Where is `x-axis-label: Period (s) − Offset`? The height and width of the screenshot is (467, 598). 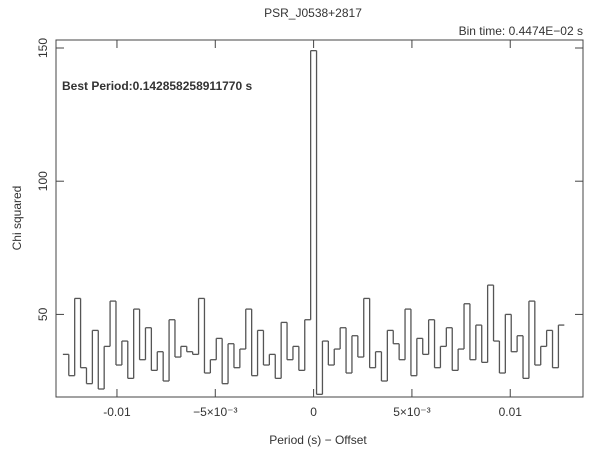
x-axis-label: Period (s) − Offset is located at coordinates (318, 440).